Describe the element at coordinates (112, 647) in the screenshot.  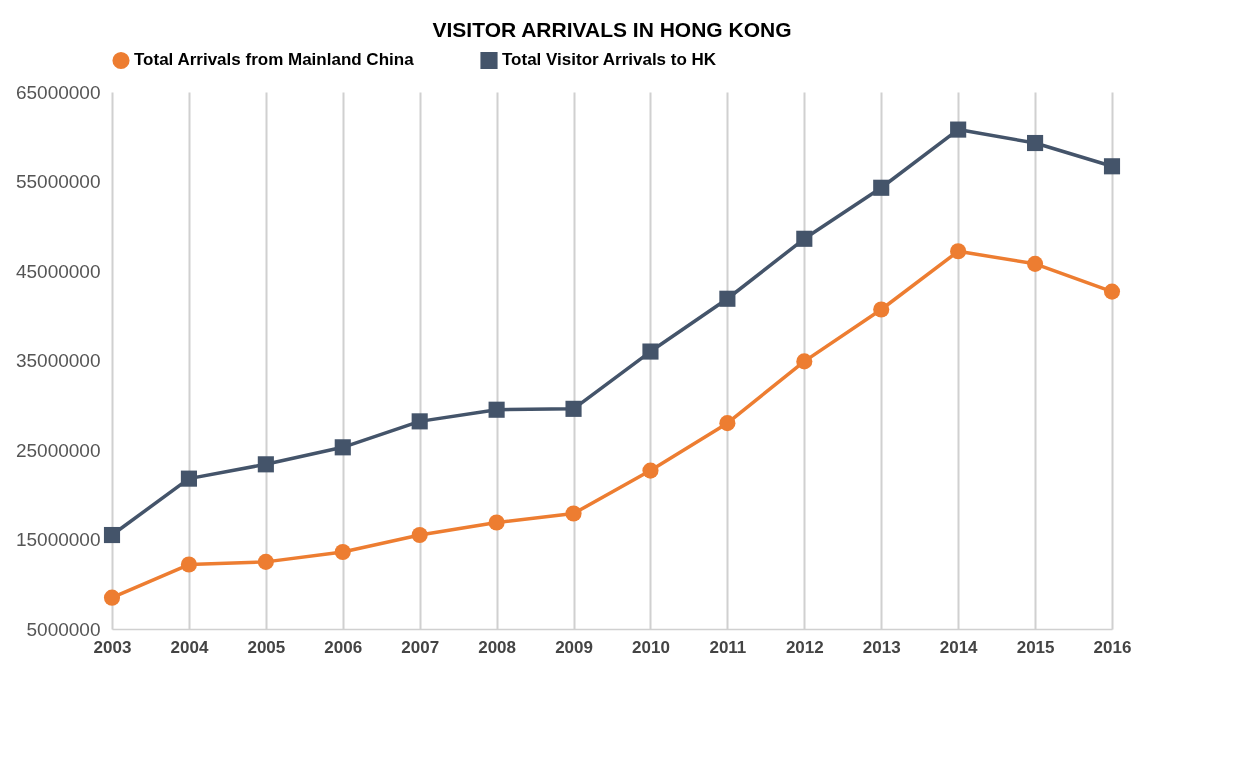
I see `x-tick-label: 2003` at that location.